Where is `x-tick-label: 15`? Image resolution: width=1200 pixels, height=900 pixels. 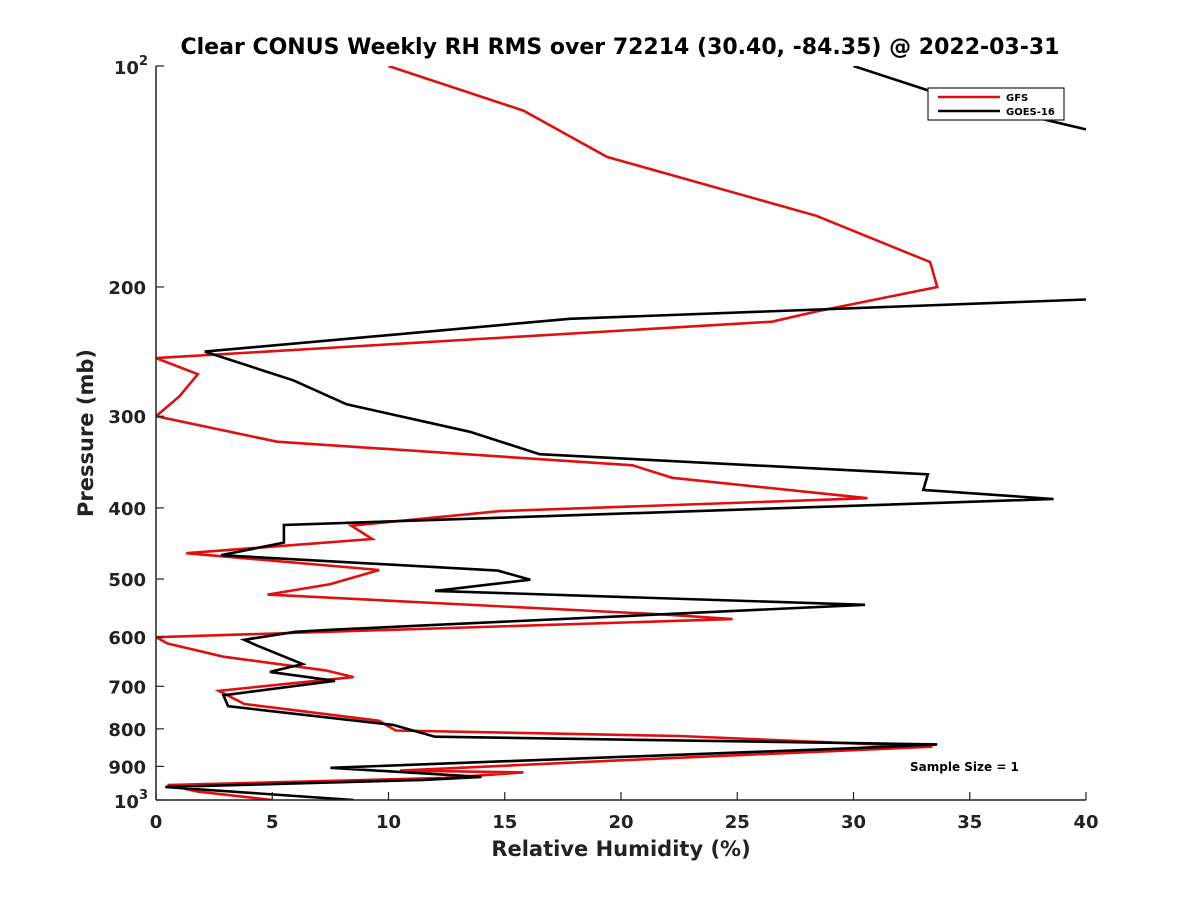
x-tick-label: 15 is located at coordinates (504, 822).